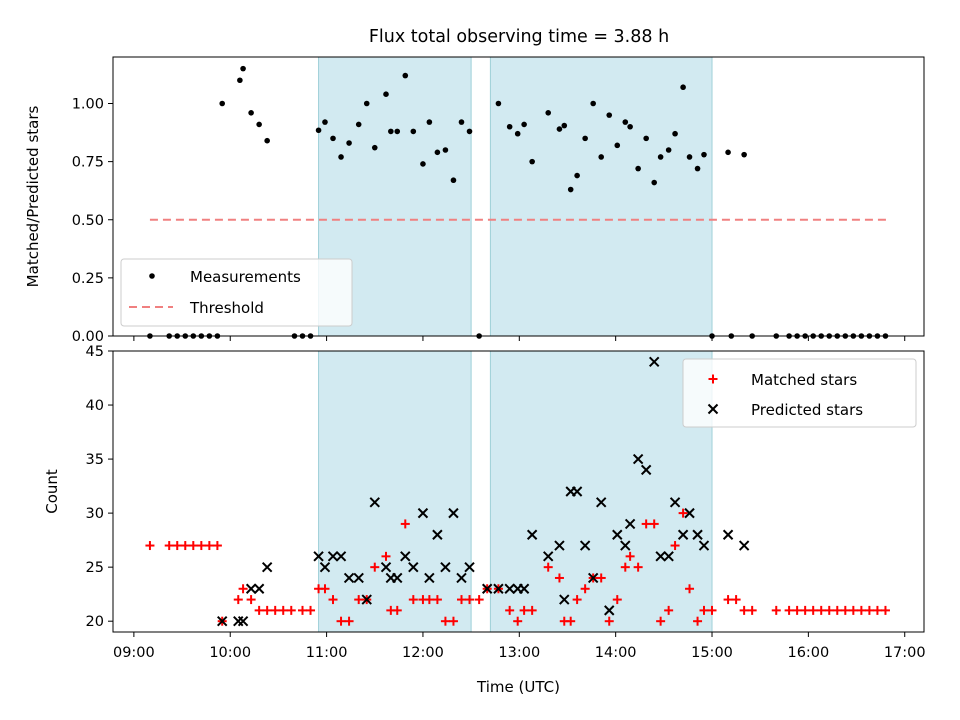 The width and height of the screenshot is (960, 720). What do you see at coordinates (905, 653) in the screenshot?
I see `x-tick-label: 17:00` at bounding box center [905, 653].